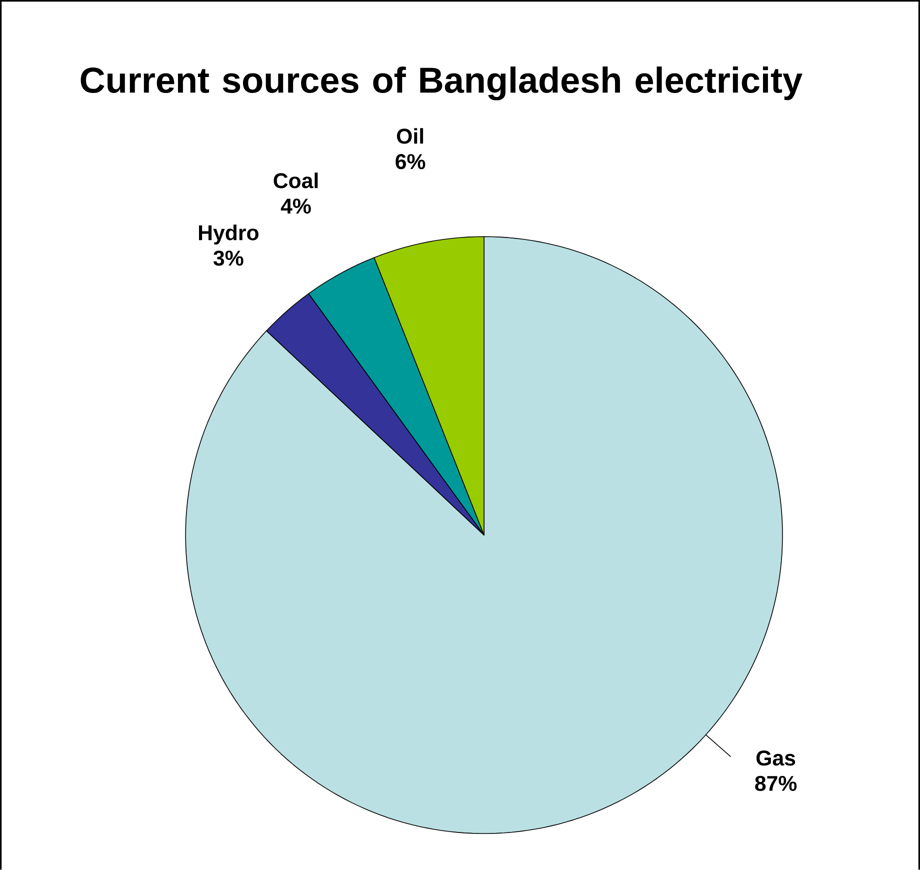  Describe the element at coordinates (295, 206) in the screenshot. I see `data-label: 4%` at that location.